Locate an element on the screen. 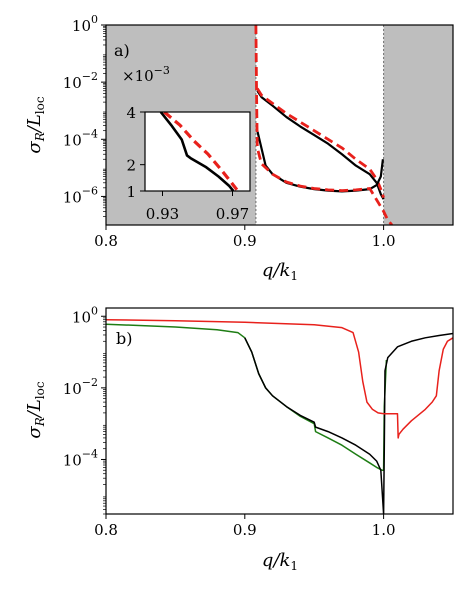  inset-y-ticks: 1 2 4 is located at coordinates (135, 152).